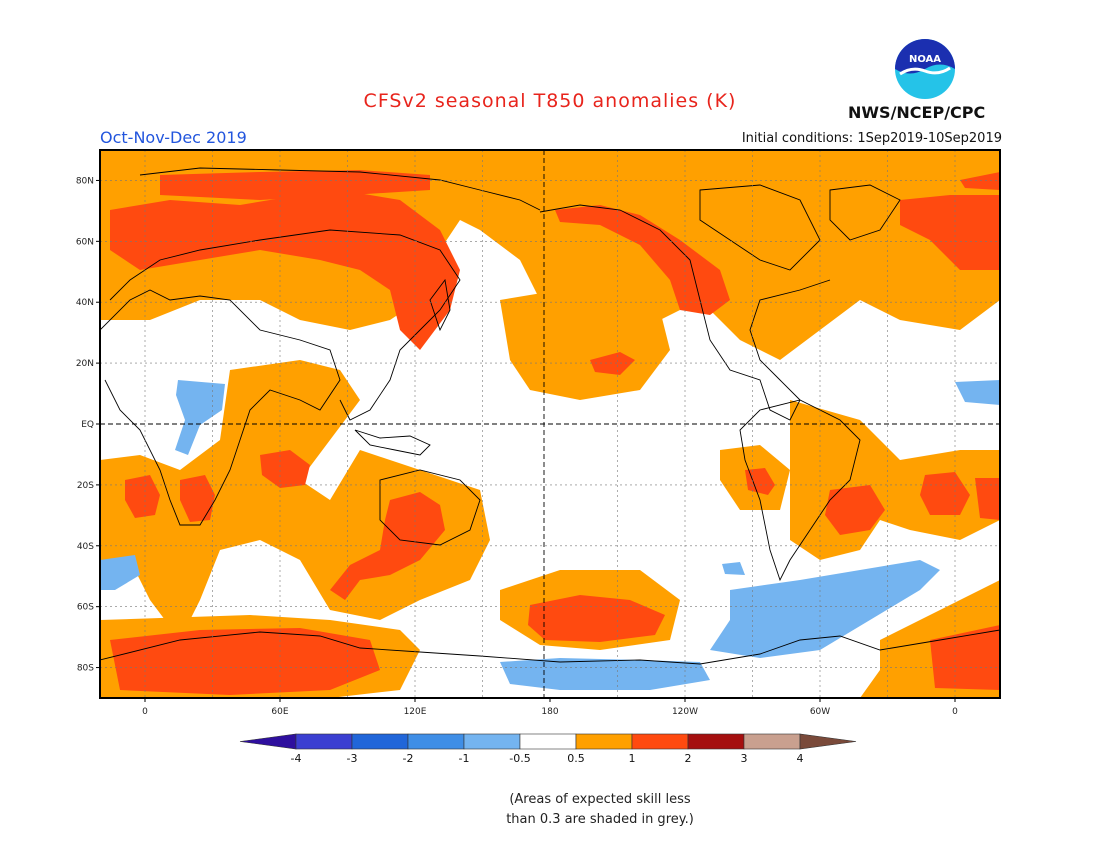 This screenshot has width=1100, height=850. What do you see at coordinates (688, 758) in the screenshot?
I see `legend-tick-label: 2` at bounding box center [688, 758].